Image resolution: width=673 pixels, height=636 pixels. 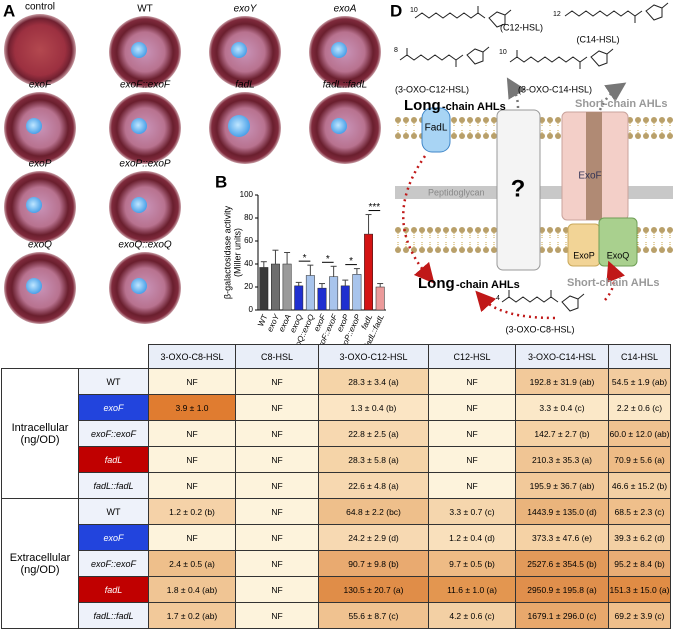 I want to click on data-cell: 11.6 ± 1.0 (a), so click(x=472, y=589).